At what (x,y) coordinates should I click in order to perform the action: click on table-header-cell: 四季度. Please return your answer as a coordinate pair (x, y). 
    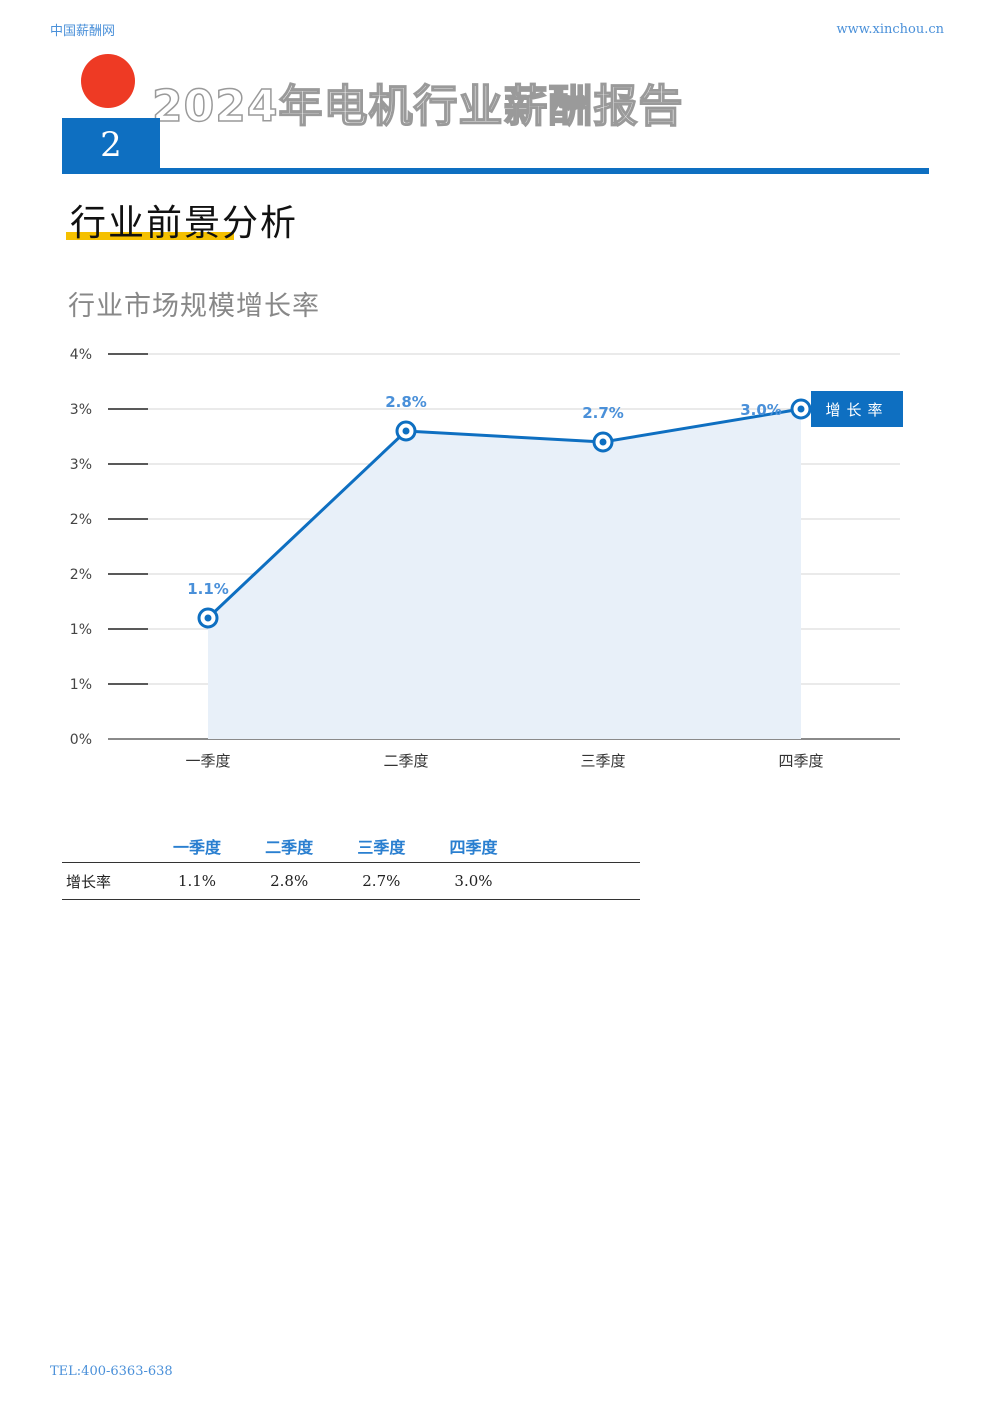
    Looking at the image, I should click on (473, 846).